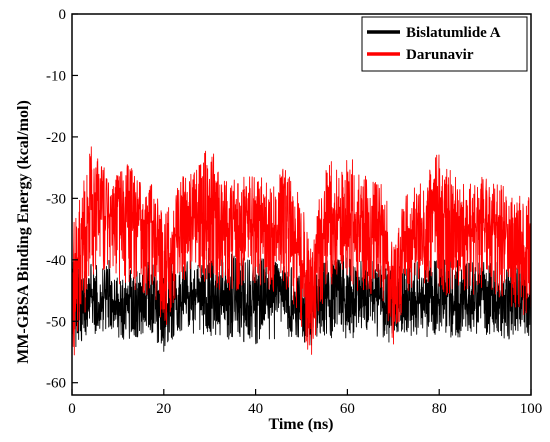 The height and width of the screenshot is (442, 550). I want to click on x-axis-title: Time (ns), so click(300, 424).